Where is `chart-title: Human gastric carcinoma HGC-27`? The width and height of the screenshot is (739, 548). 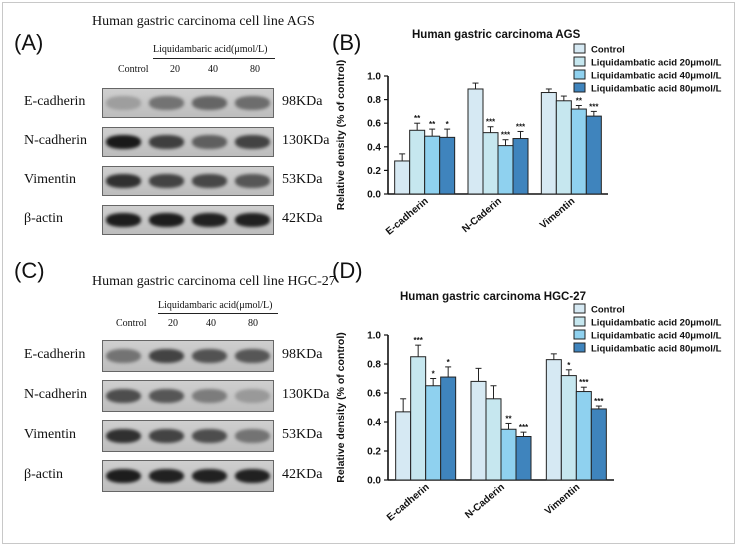 chart-title: Human gastric carcinoma HGC-27 is located at coordinates (493, 297).